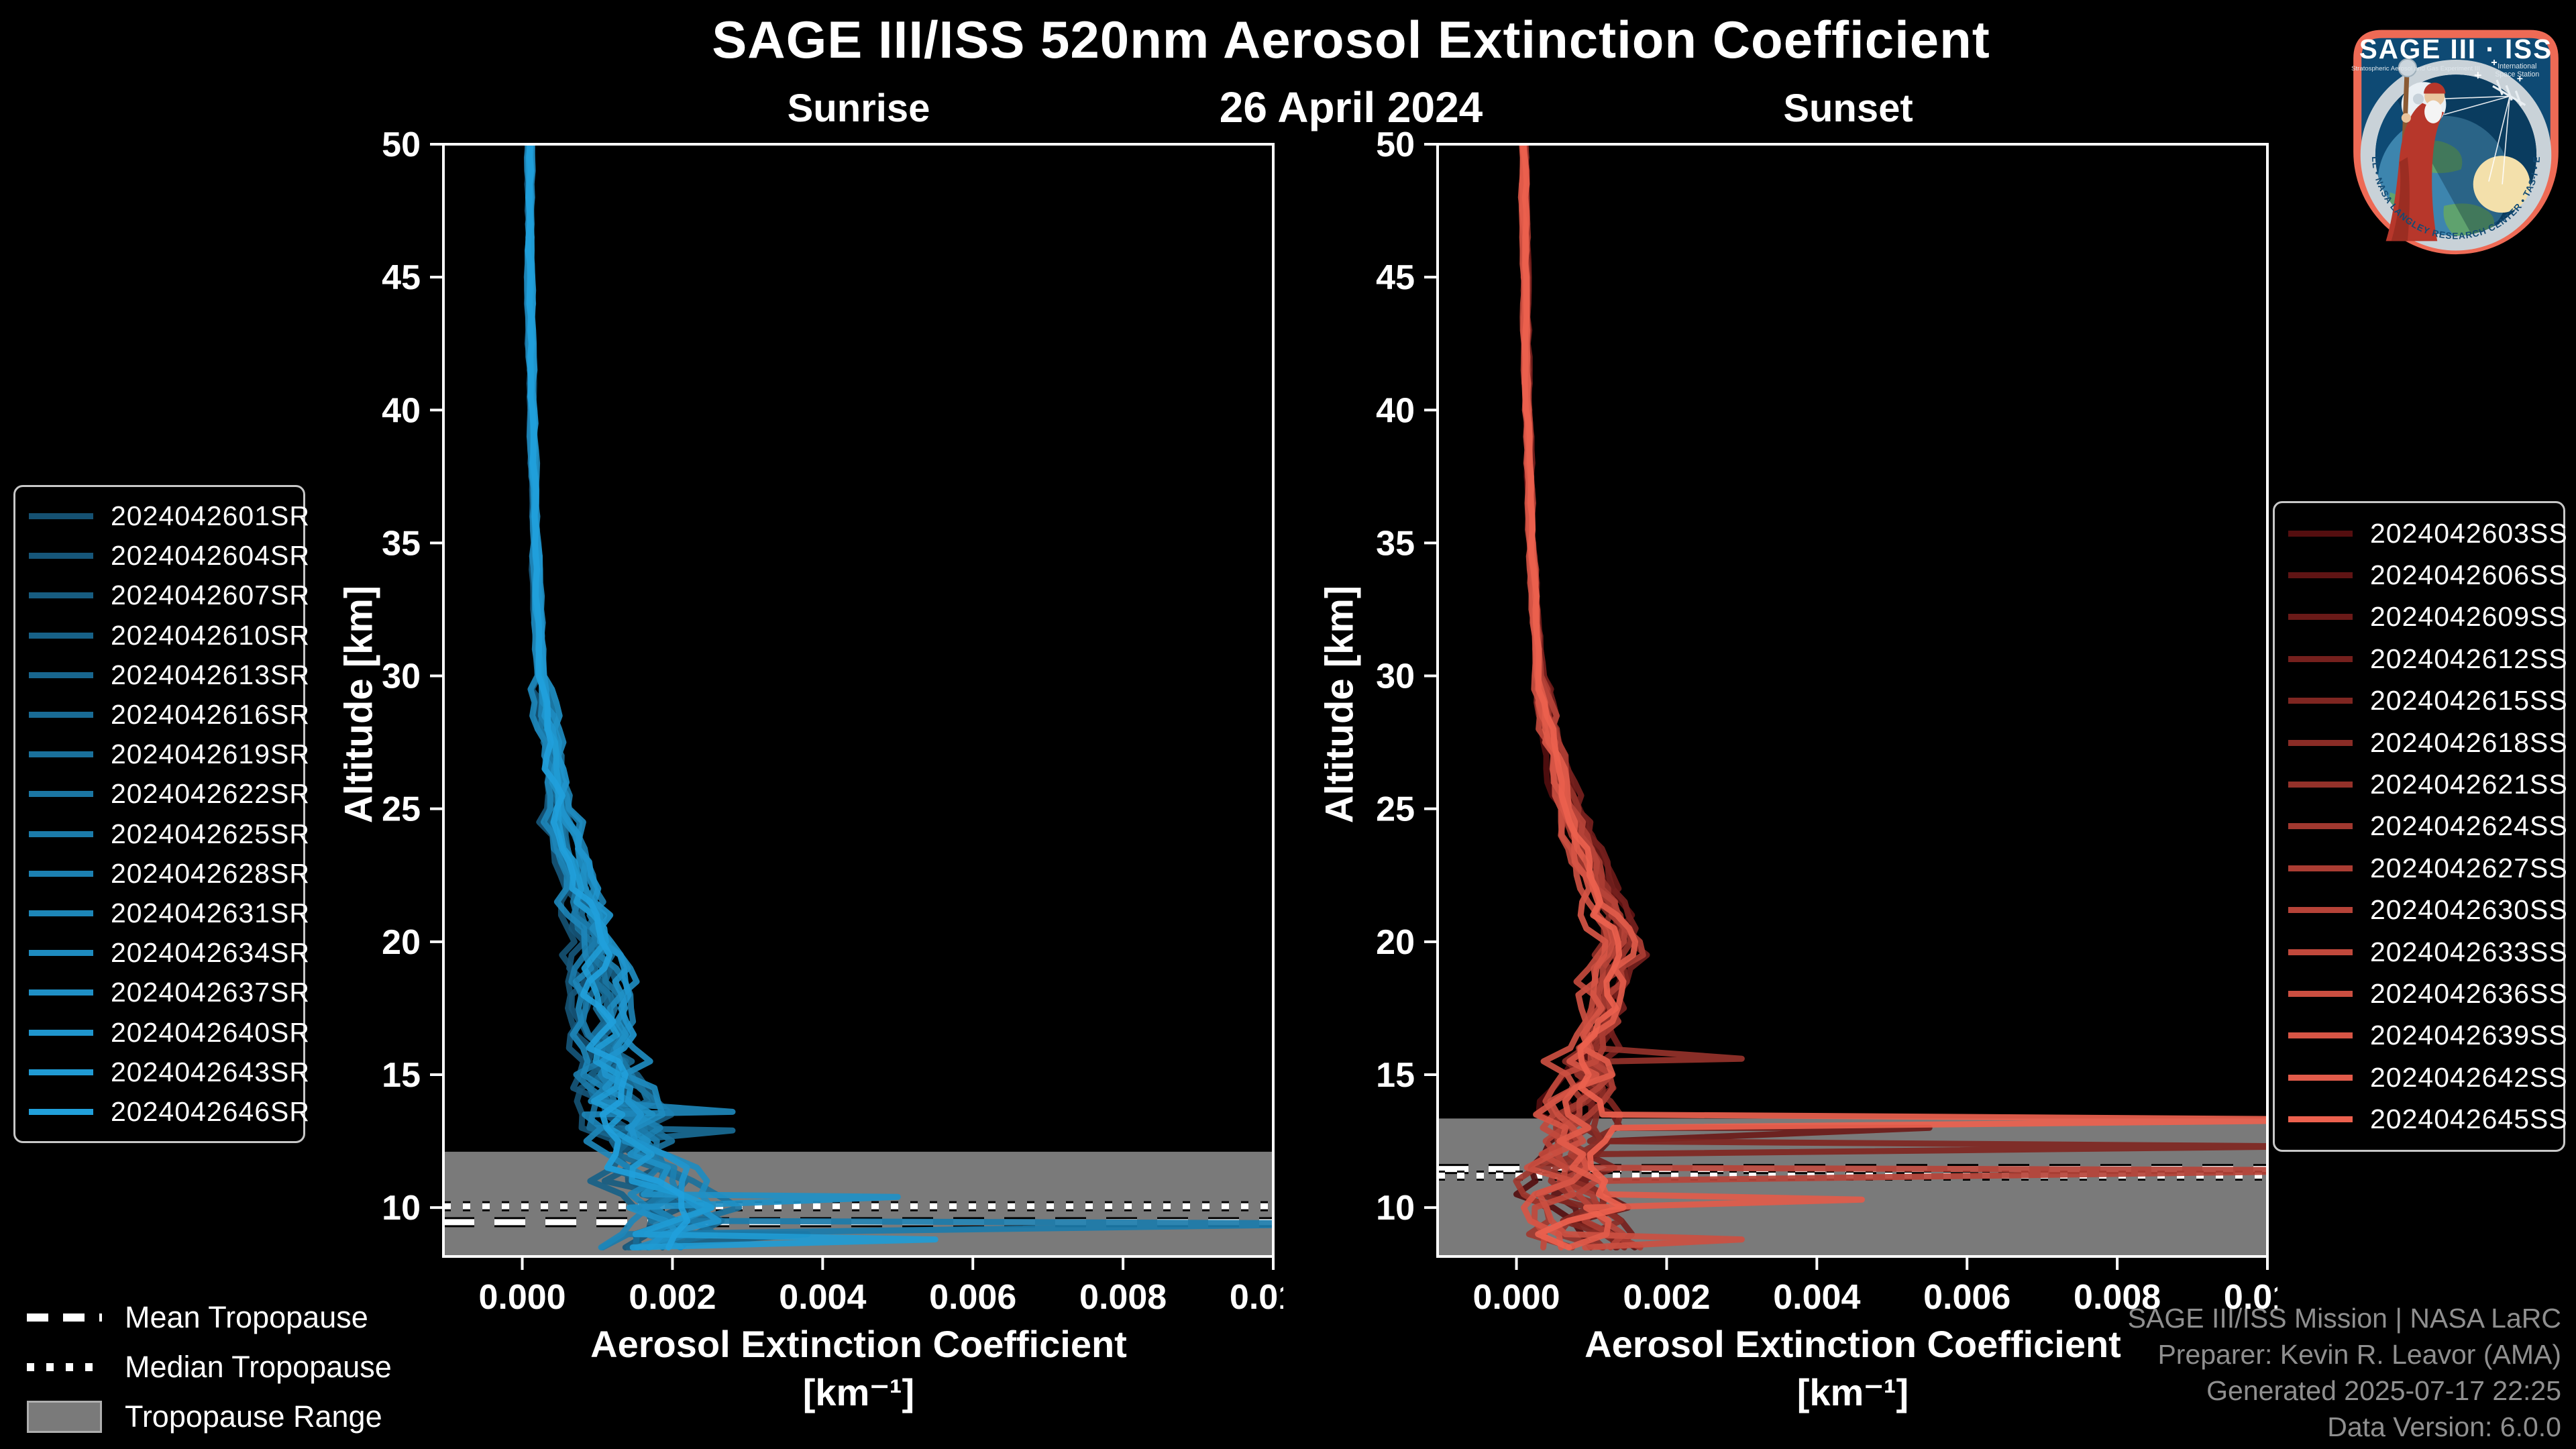 This screenshot has height=1449, width=2576. Describe the element at coordinates (2469, 1035) in the screenshot. I see `legend-entry-label: 2024042639SS` at that location.